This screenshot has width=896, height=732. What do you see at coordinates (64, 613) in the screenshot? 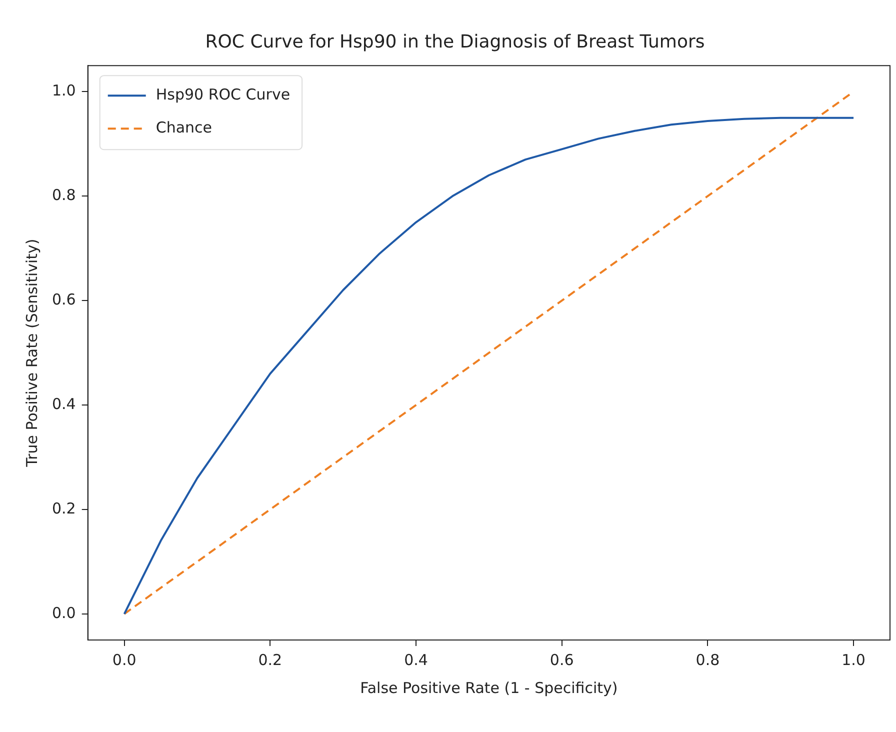
I see `y-tick-label: 0.0` at bounding box center [64, 613].